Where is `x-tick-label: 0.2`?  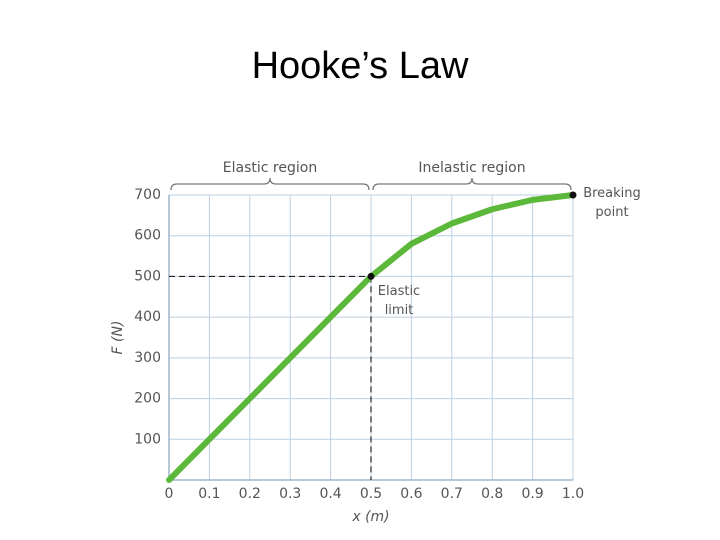 x-tick-label: 0.2 is located at coordinates (250, 494).